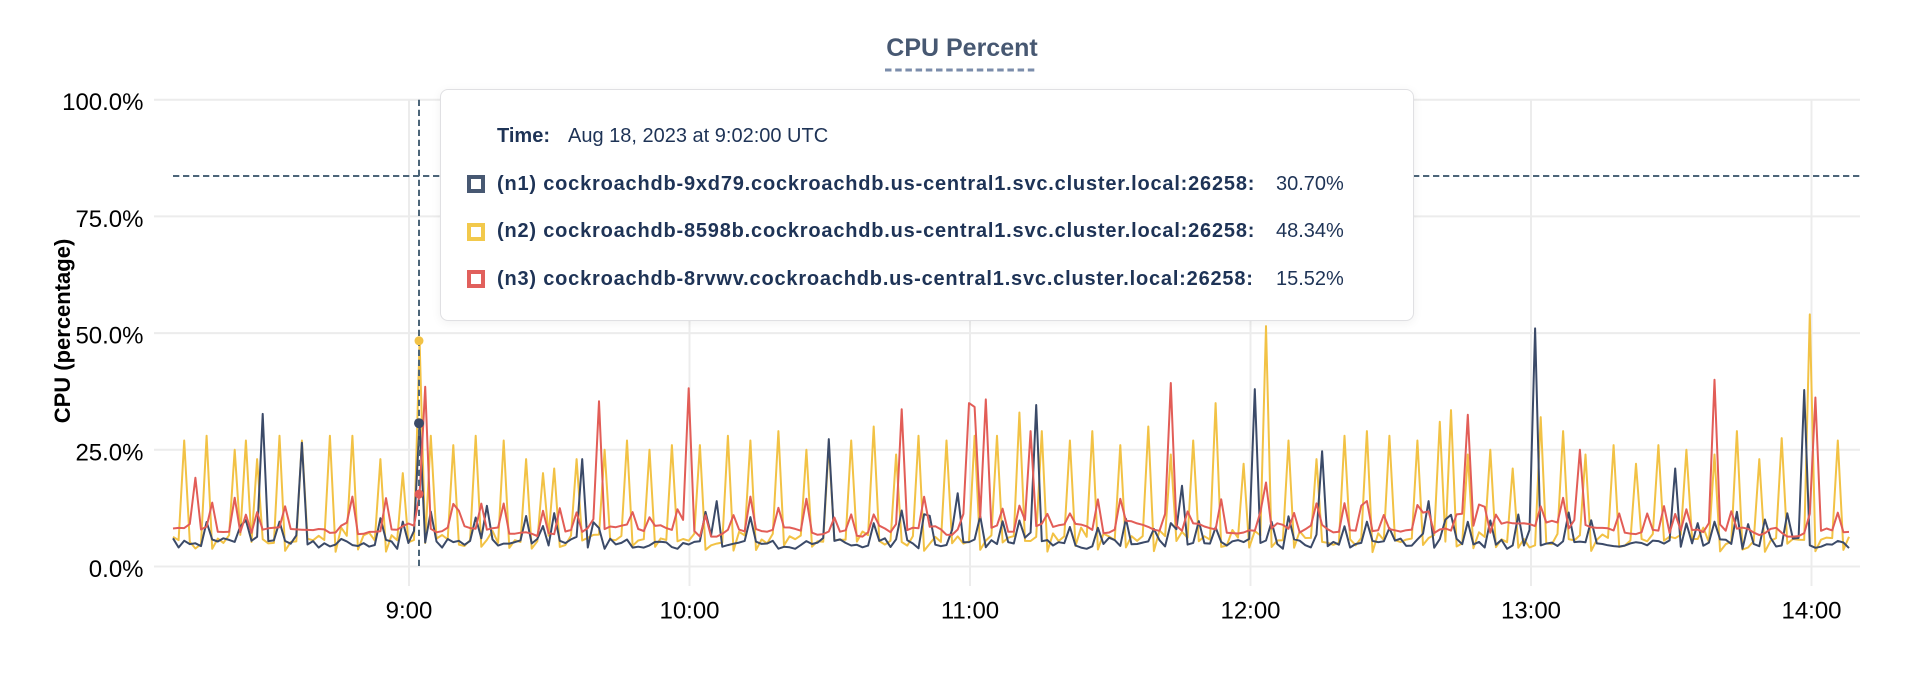  I want to click on svg-text: 0.0%, so click(116, 569).